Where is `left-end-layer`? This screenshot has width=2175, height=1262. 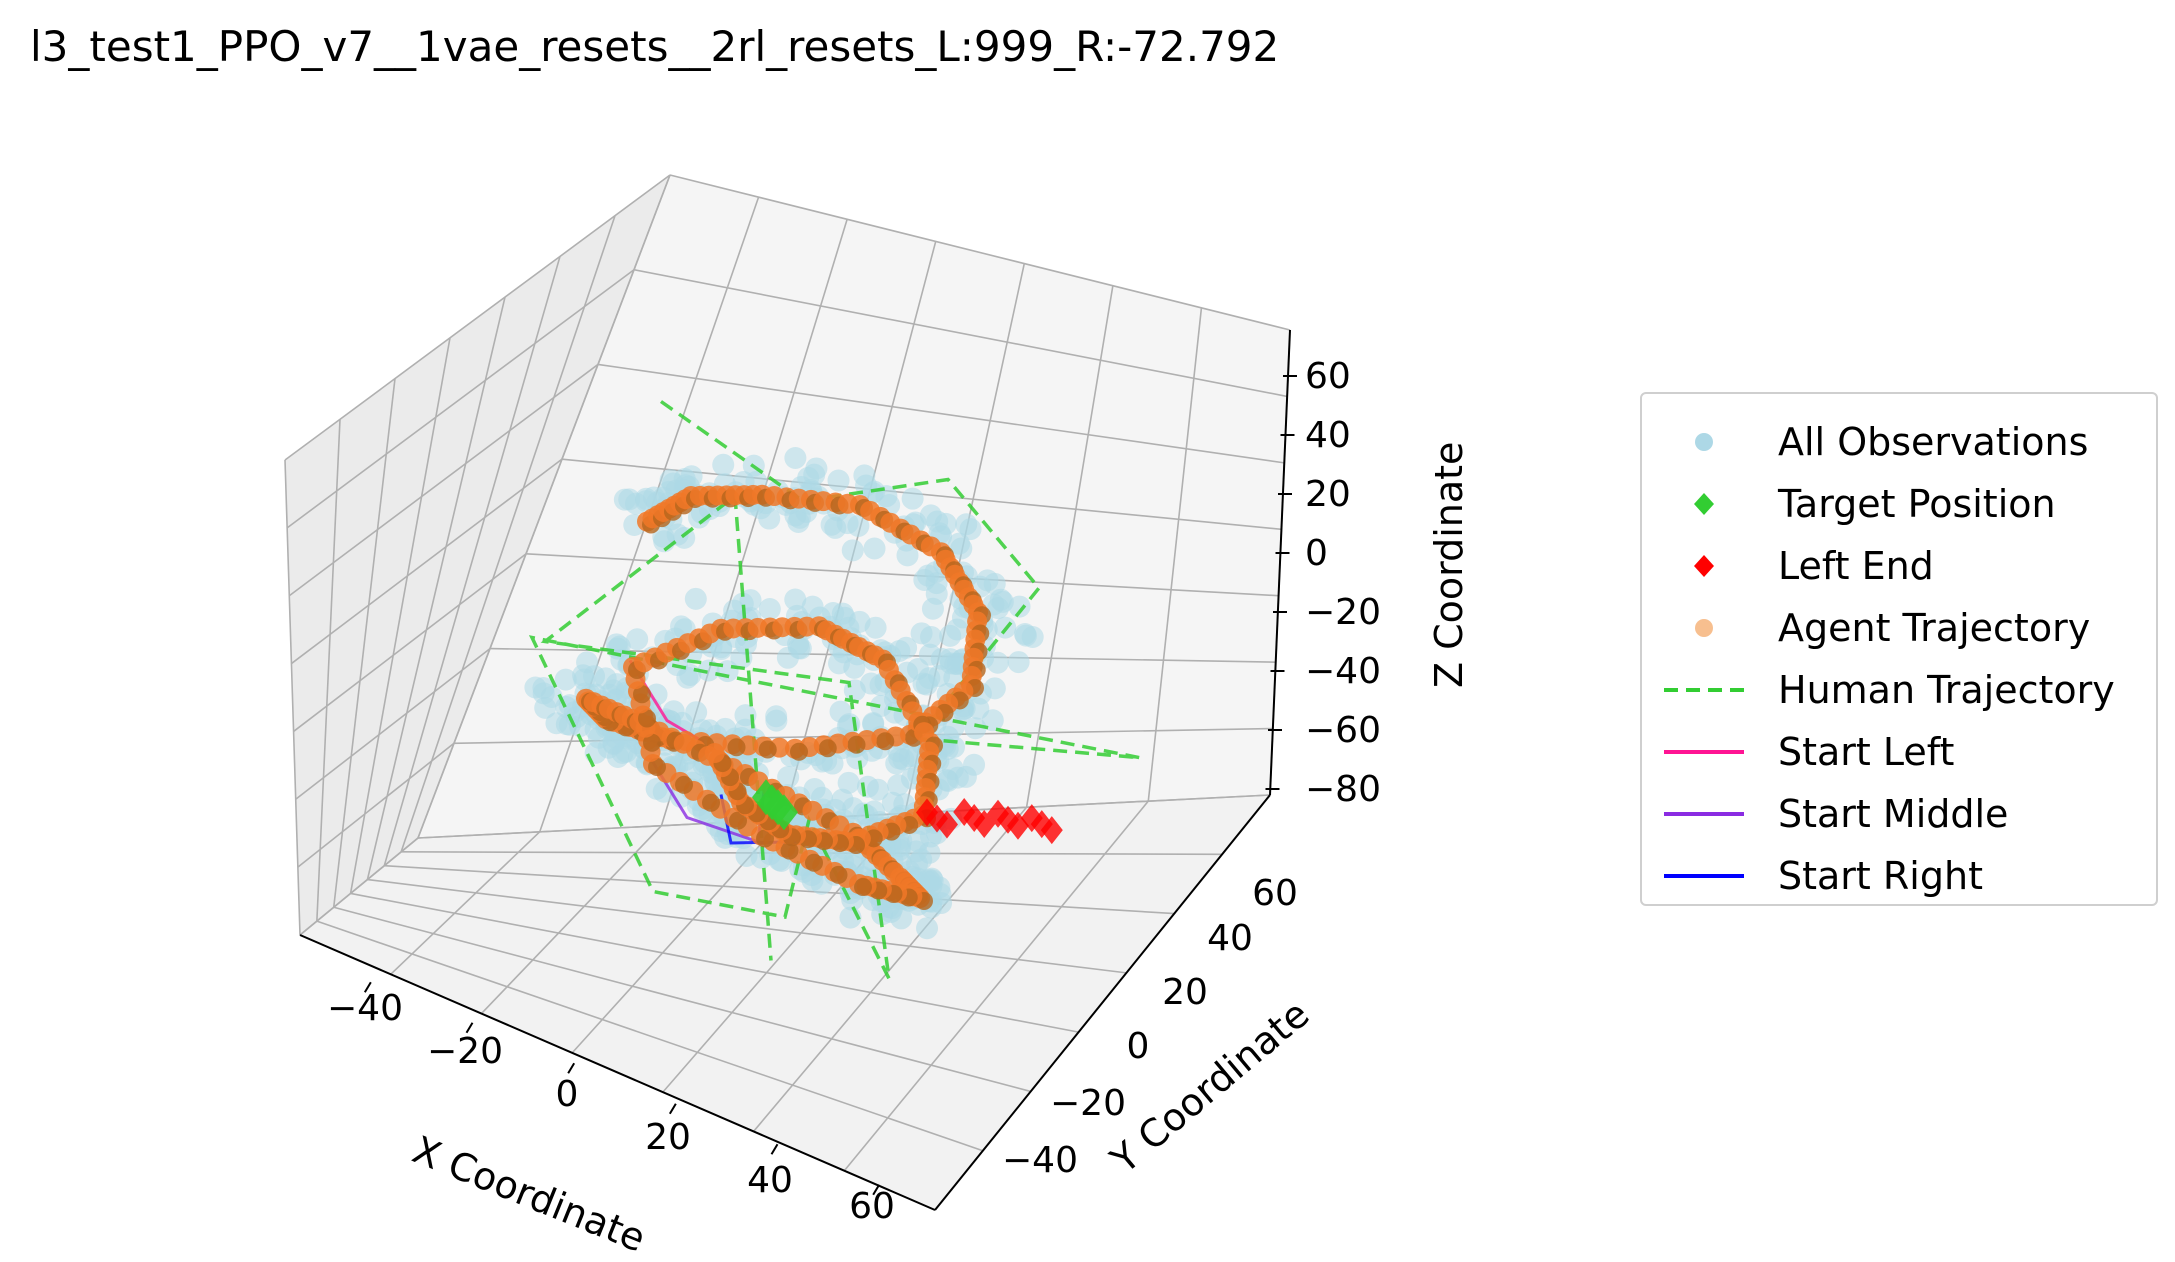 left-end-layer is located at coordinates (989, 821).